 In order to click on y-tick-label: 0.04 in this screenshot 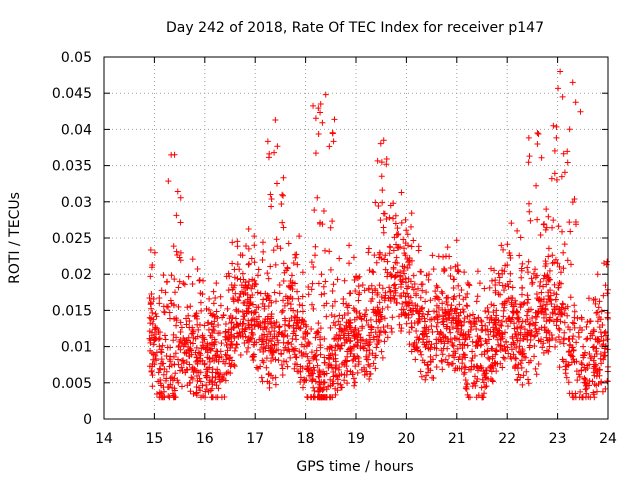, I will do `click(76, 130)`.